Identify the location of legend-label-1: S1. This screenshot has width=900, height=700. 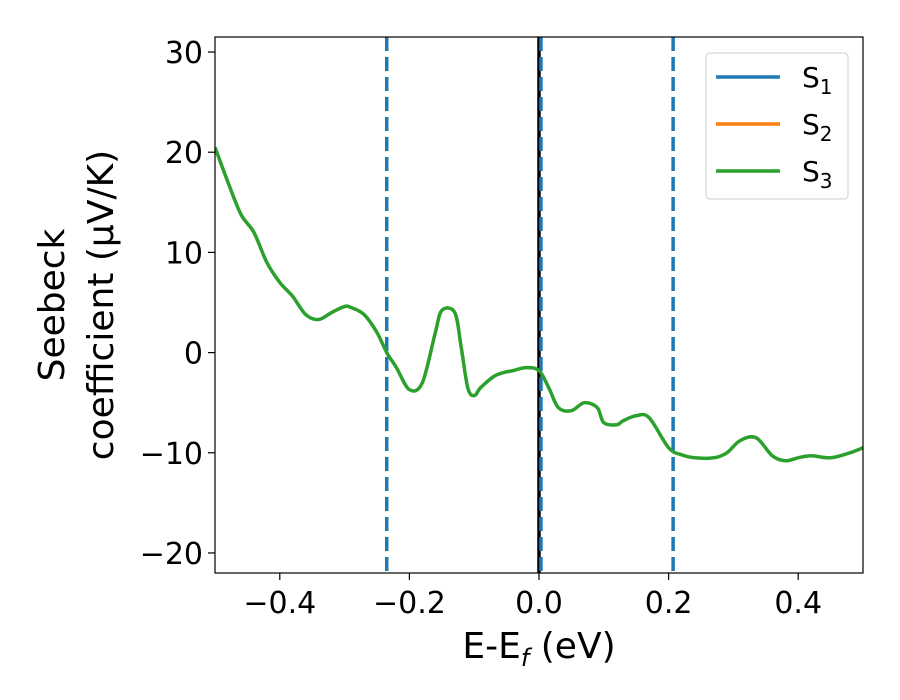
(817, 80).